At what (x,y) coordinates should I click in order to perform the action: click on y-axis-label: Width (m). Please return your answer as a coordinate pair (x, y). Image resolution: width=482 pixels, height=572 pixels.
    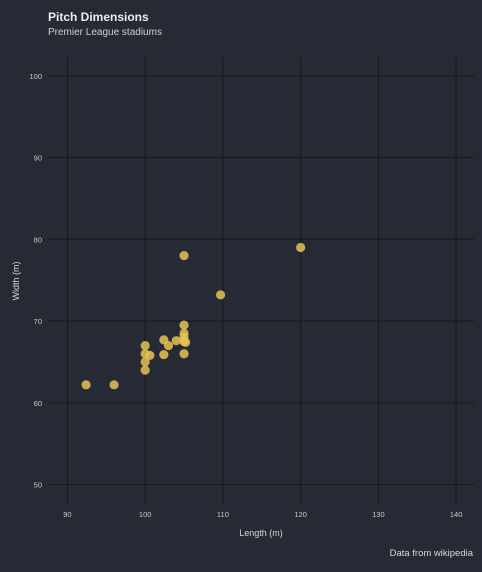
    Looking at the image, I should click on (16, 281).